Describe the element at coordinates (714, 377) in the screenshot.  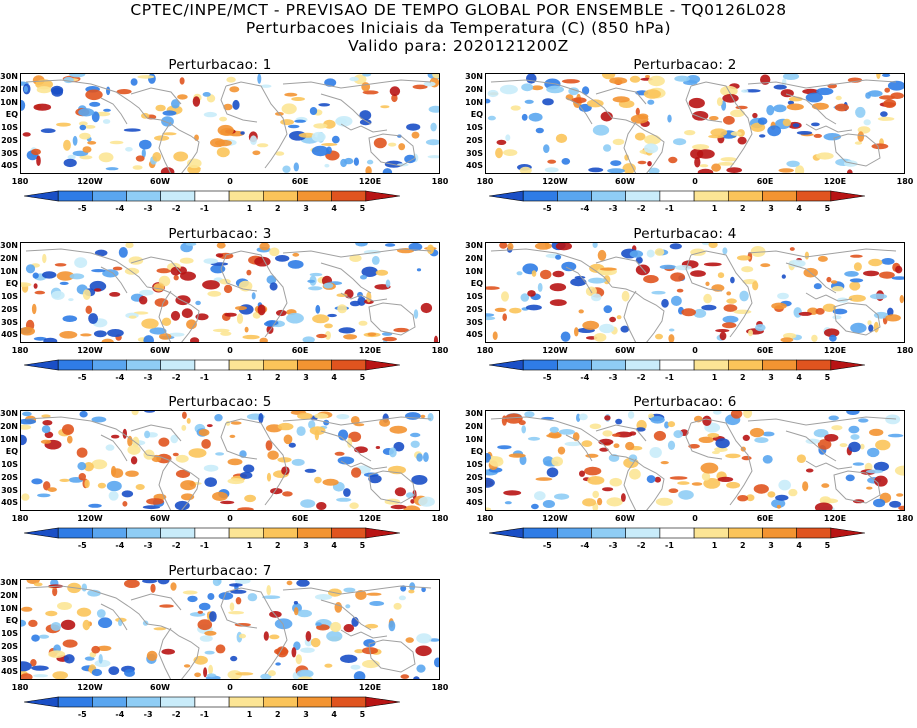
I see `colorbar-tick-label: 1` at that location.